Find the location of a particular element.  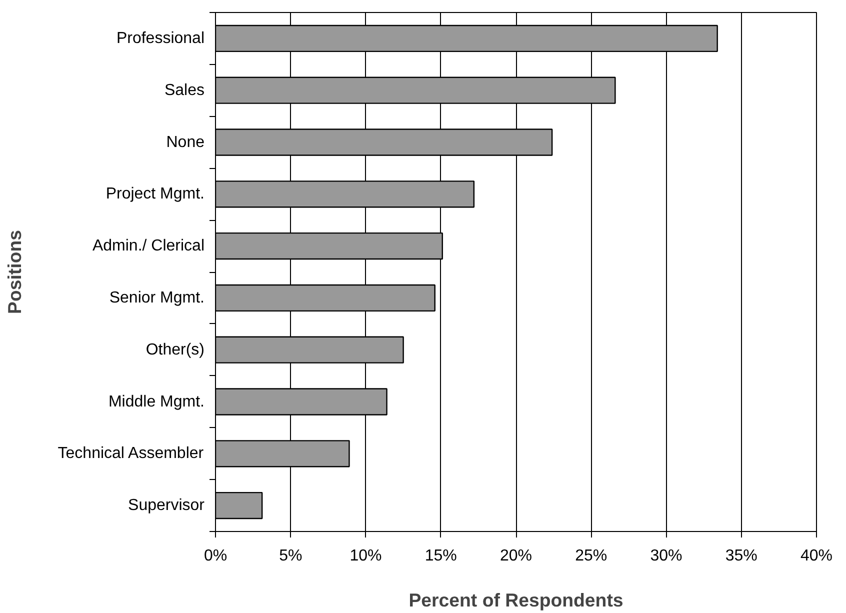

y-axis-title: Positions is located at coordinates (14, 272).